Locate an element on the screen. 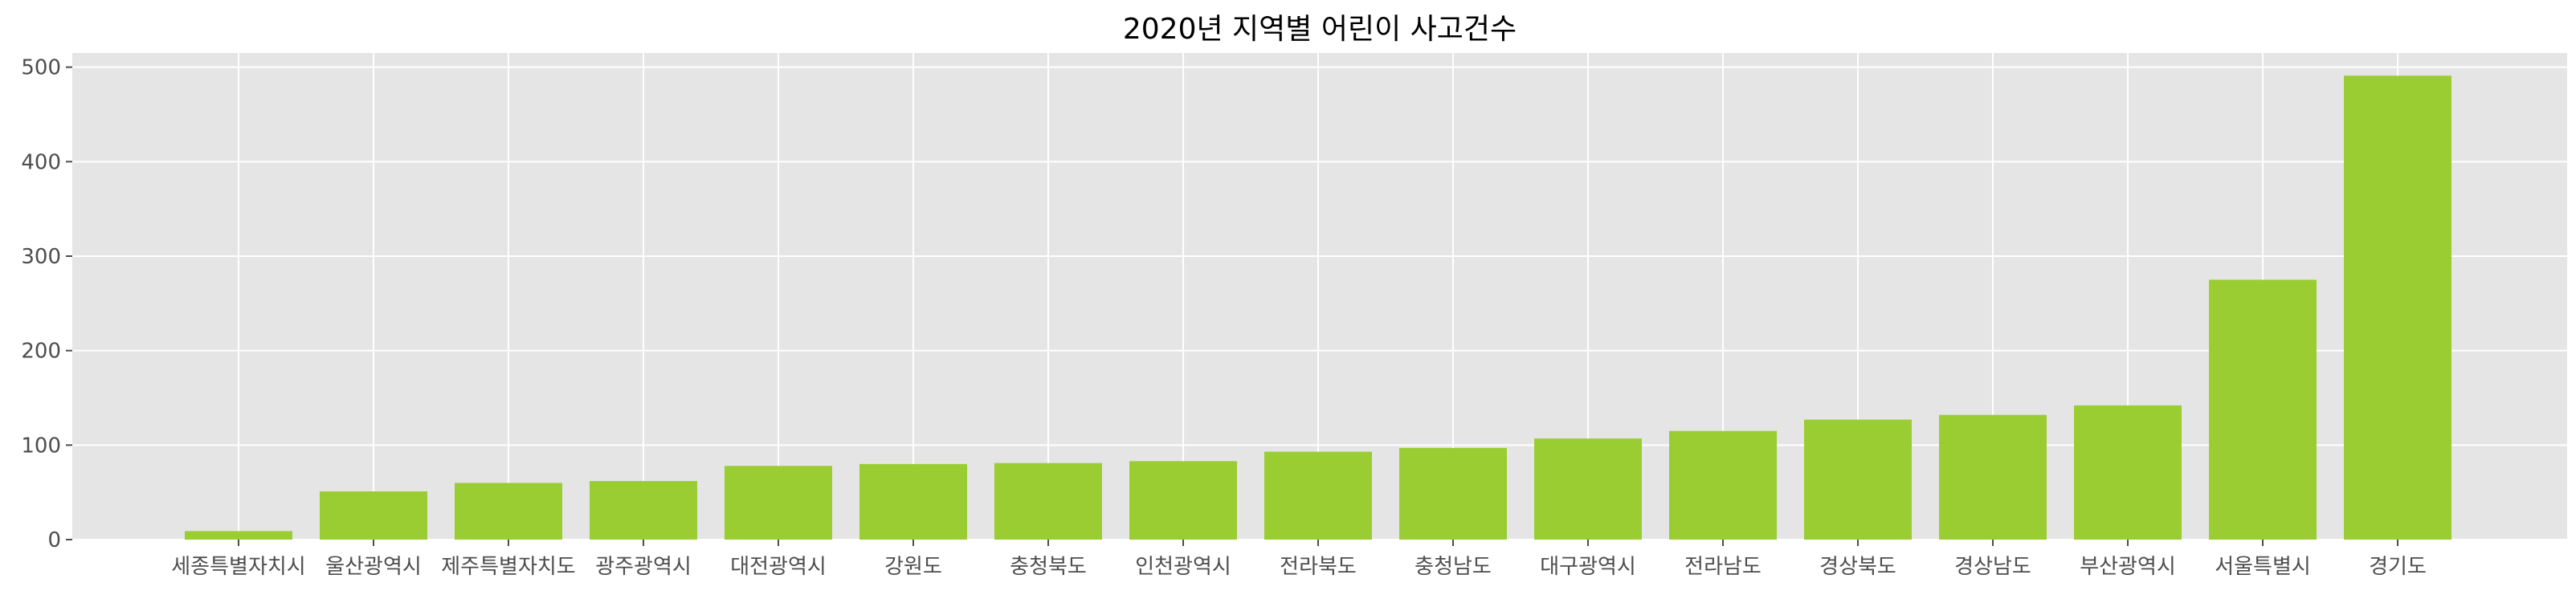  x-tick-label: 충청북도 is located at coordinates (1048, 567).